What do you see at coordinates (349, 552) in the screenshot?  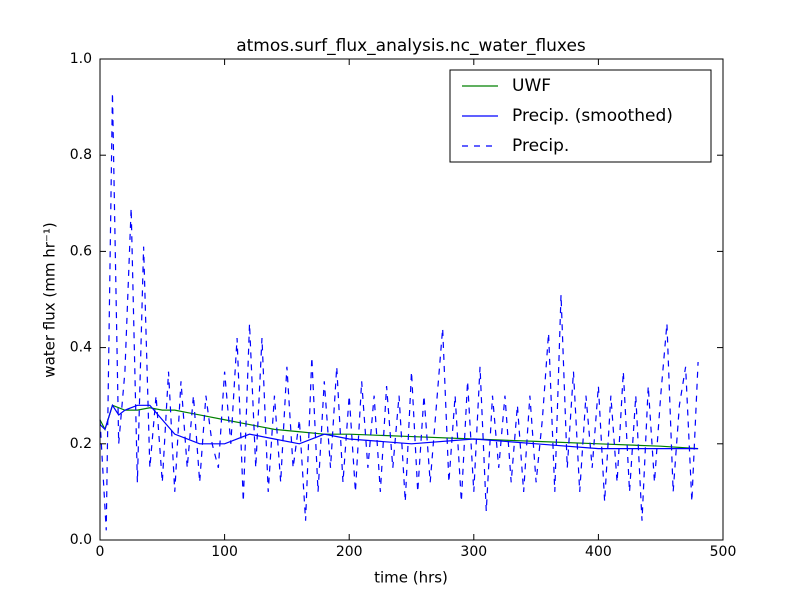 I see `x-tick-label: 200` at bounding box center [349, 552].